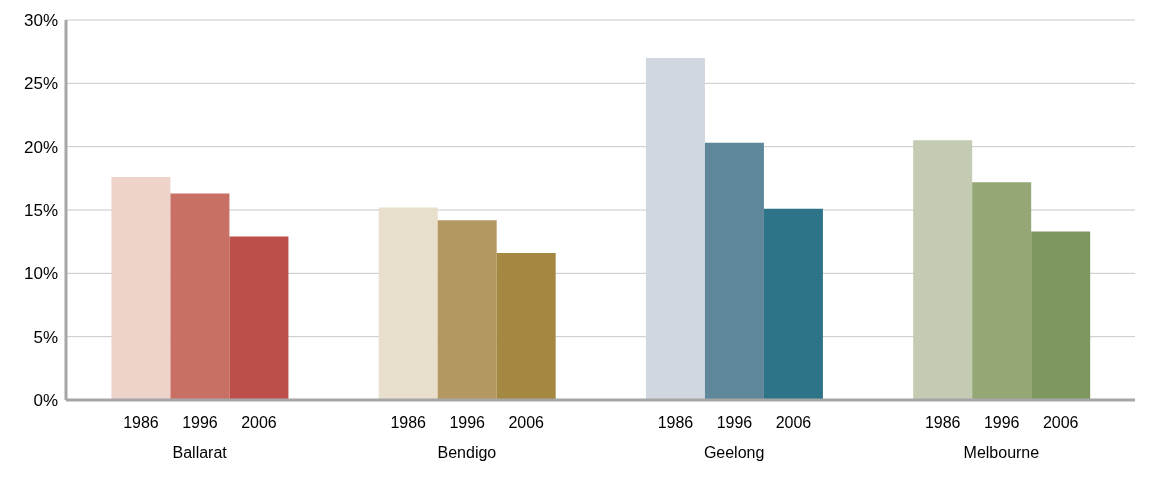 This screenshot has height=478, width=1151. What do you see at coordinates (141, 422) in the screenshot?
I see `series-label: 1986` at bounding box center [141, 422].